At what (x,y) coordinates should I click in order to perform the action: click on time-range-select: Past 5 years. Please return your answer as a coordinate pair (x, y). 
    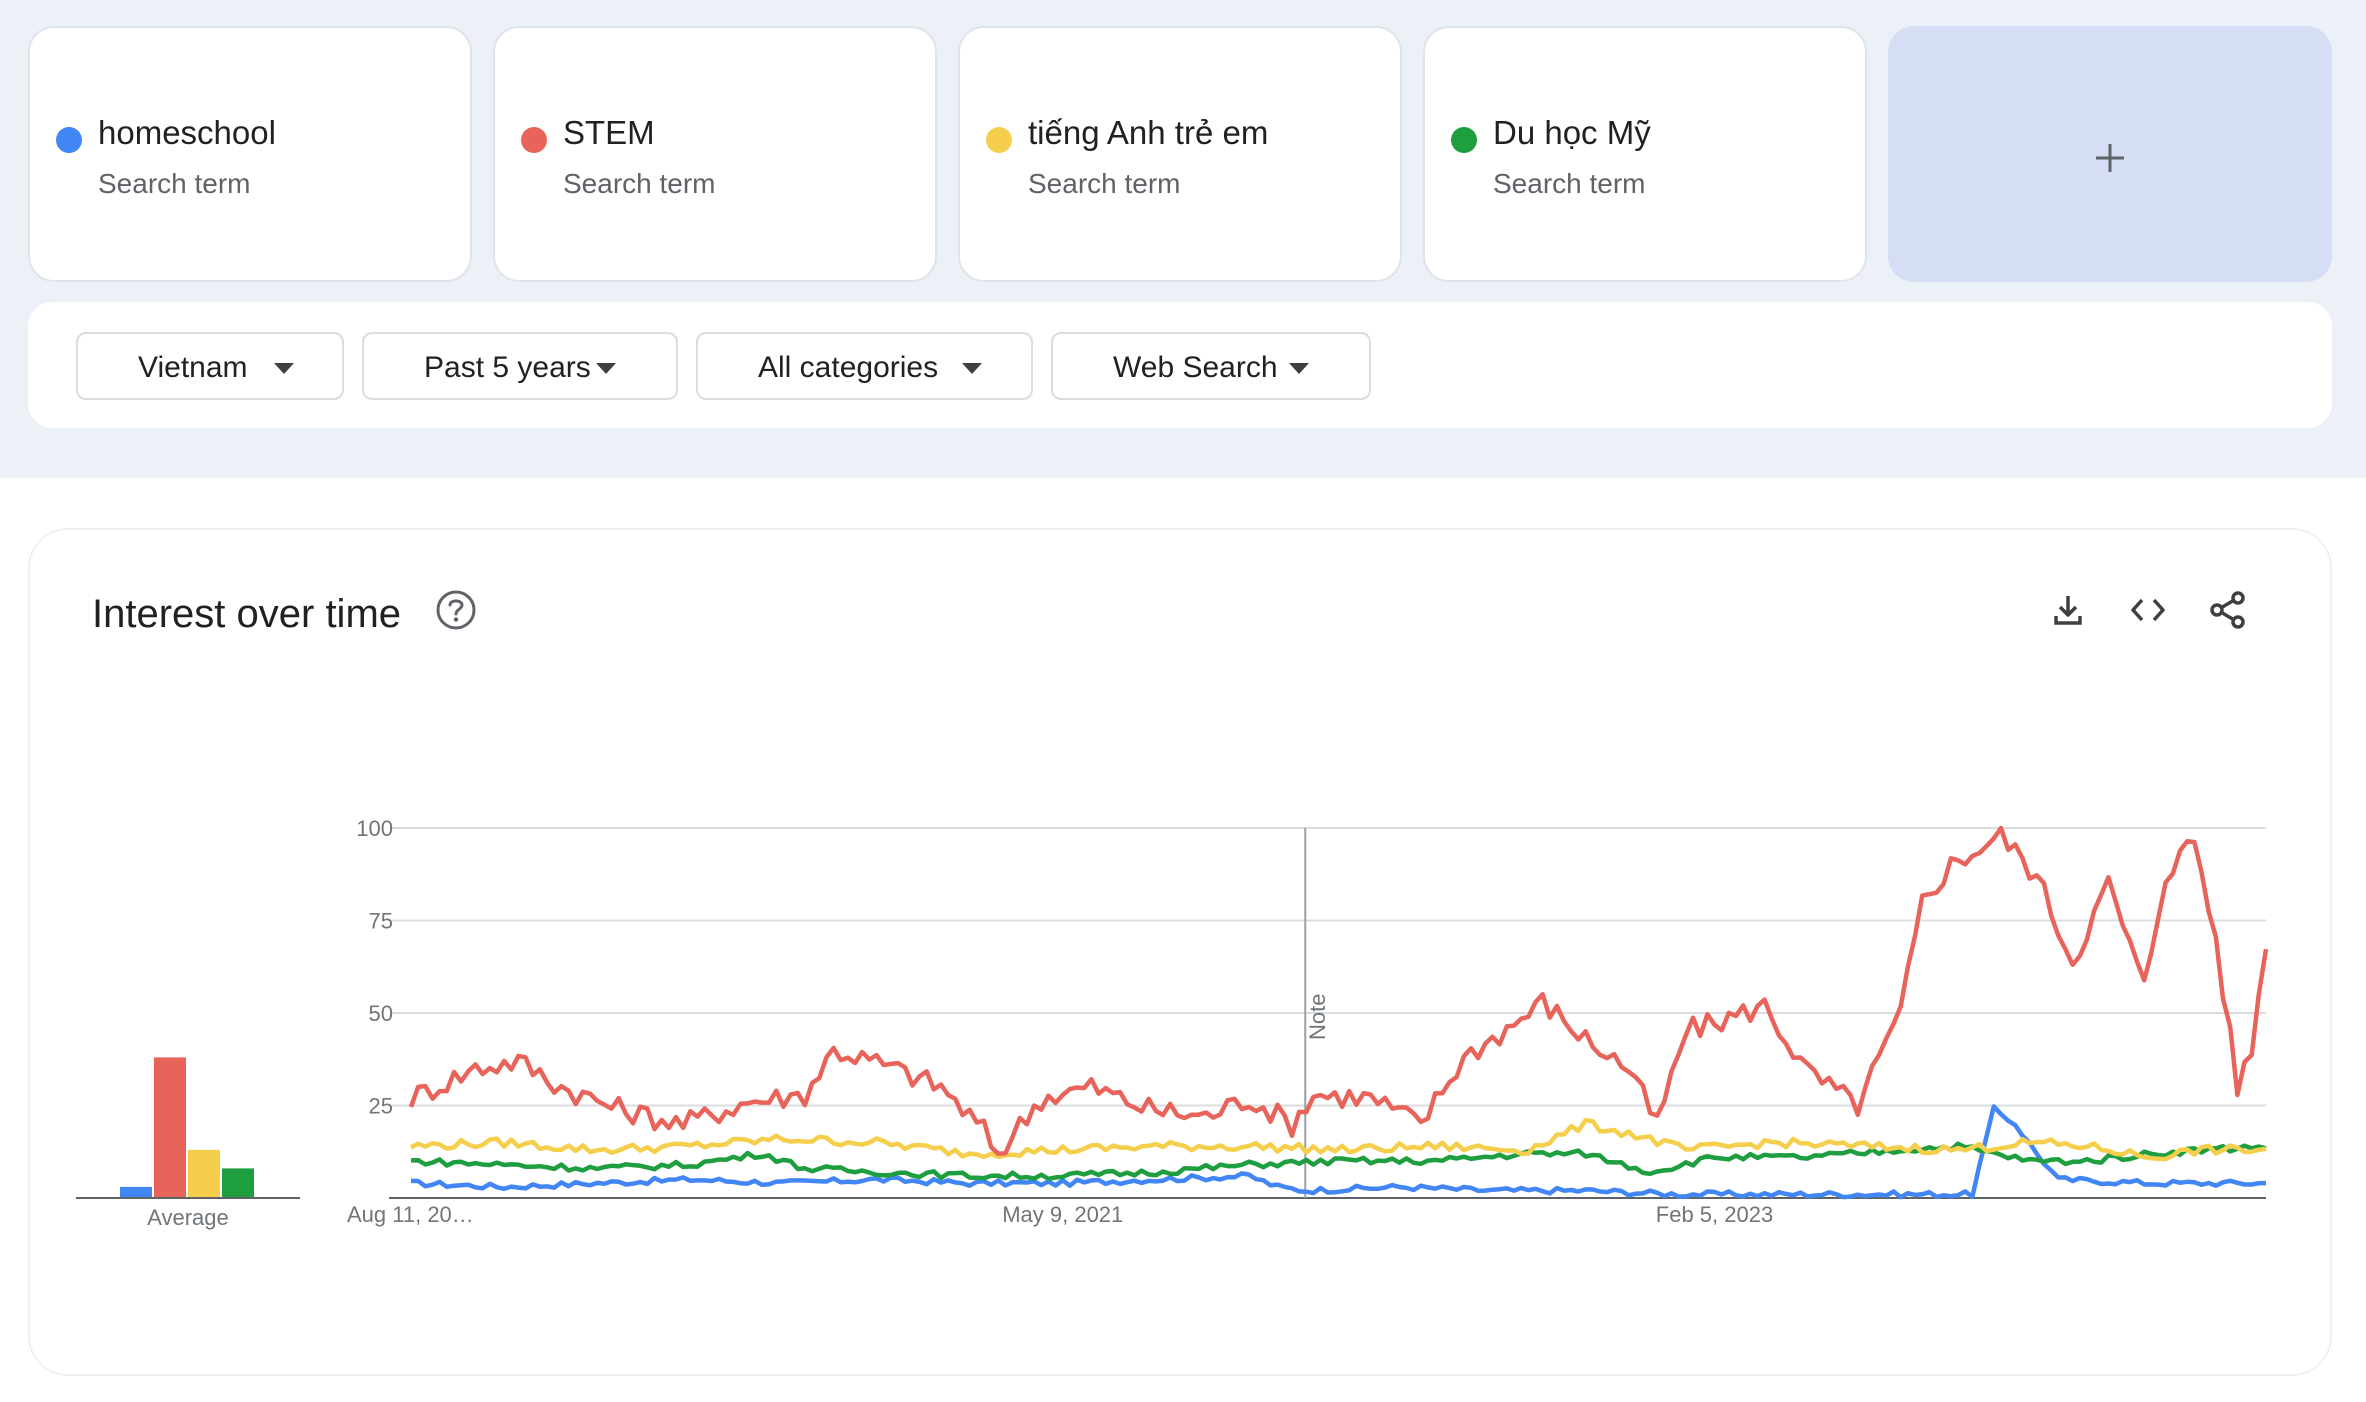
    Looking at the image, I should click on (520, 366).